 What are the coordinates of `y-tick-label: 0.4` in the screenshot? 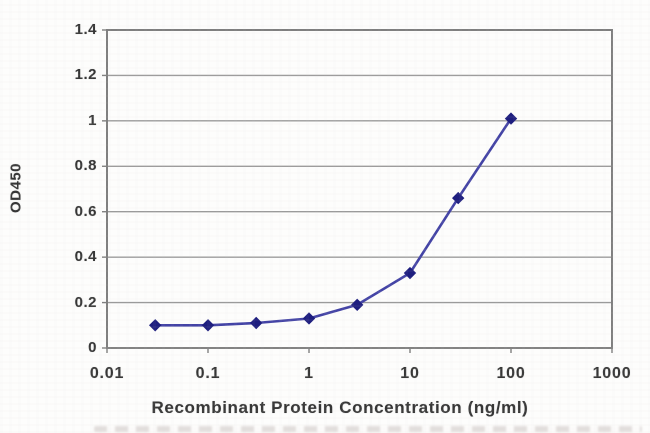 It's located at (85, 257).